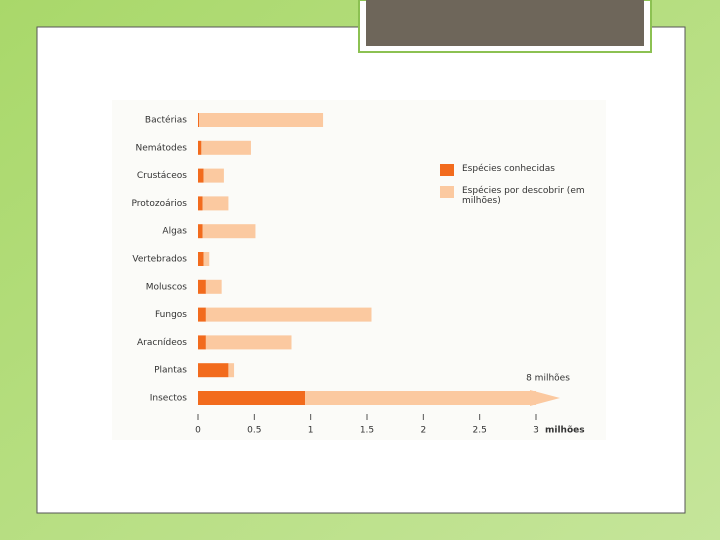 This screenshot has height=540, width=720. What do you see at coordinates (174, 232) in the screenshot?
I see `category-label: Algas` at bounding box center [174, 232].